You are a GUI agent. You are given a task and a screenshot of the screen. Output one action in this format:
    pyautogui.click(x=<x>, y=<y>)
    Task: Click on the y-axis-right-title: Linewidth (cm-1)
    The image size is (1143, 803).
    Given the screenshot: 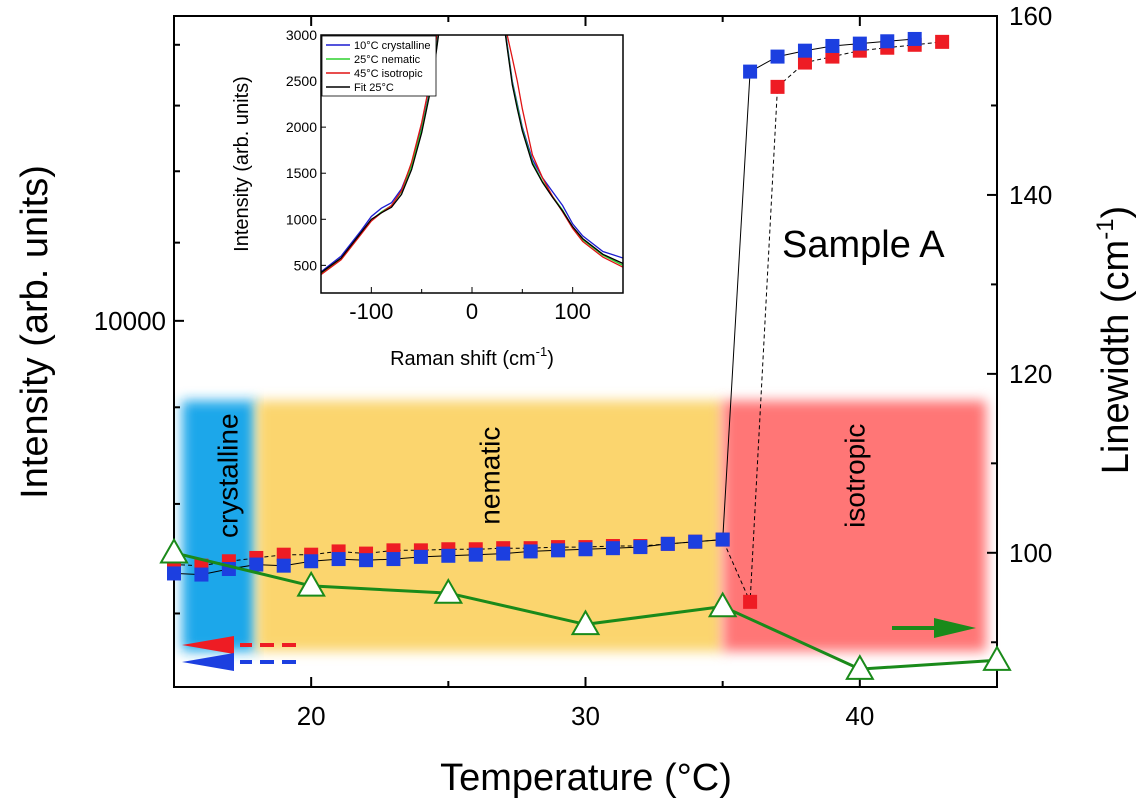 What is the action you would take?
    pyautogui.click(x=1114, y=340)
    